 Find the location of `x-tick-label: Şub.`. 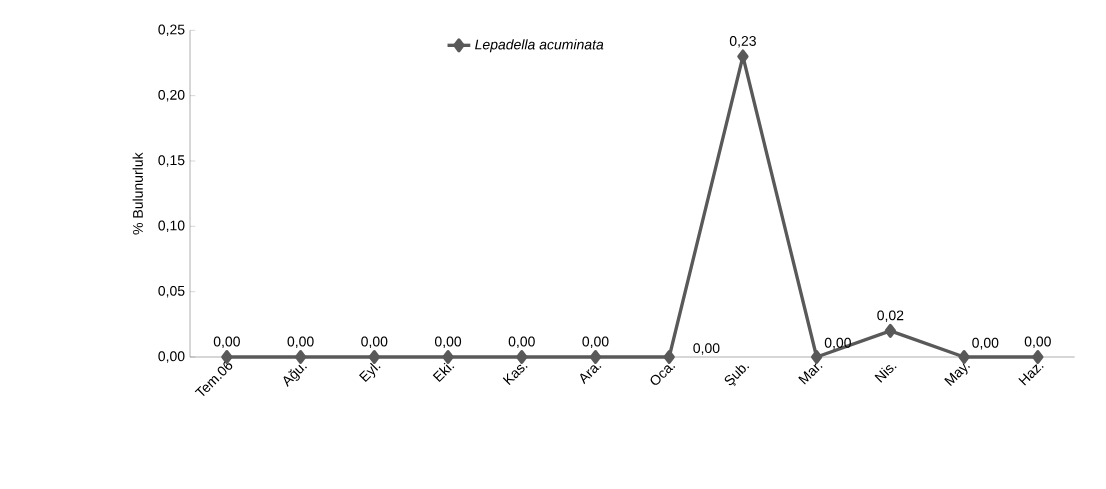

x-tick-label: Şub. is located at coordinates (737, 376).